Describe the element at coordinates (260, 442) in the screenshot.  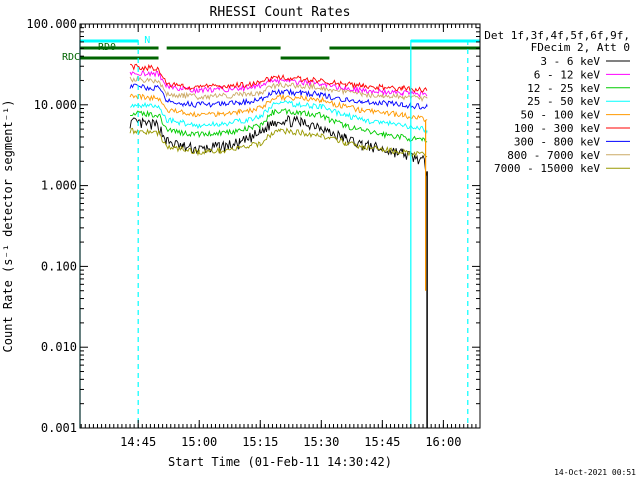
I see `x-tick-label: 15:15` at that location.